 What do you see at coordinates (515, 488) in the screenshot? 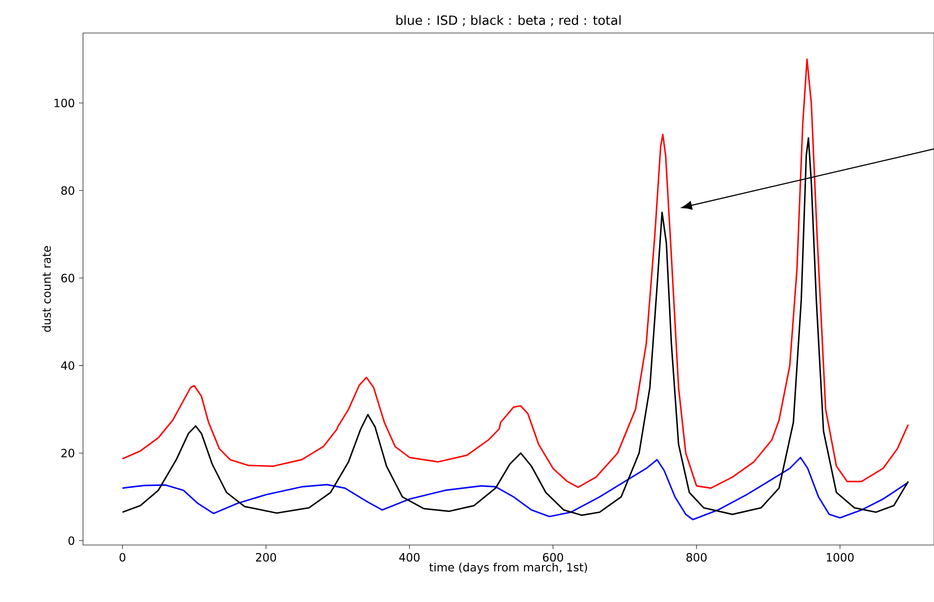
I see `line-series` at bounding box center [515, 488].